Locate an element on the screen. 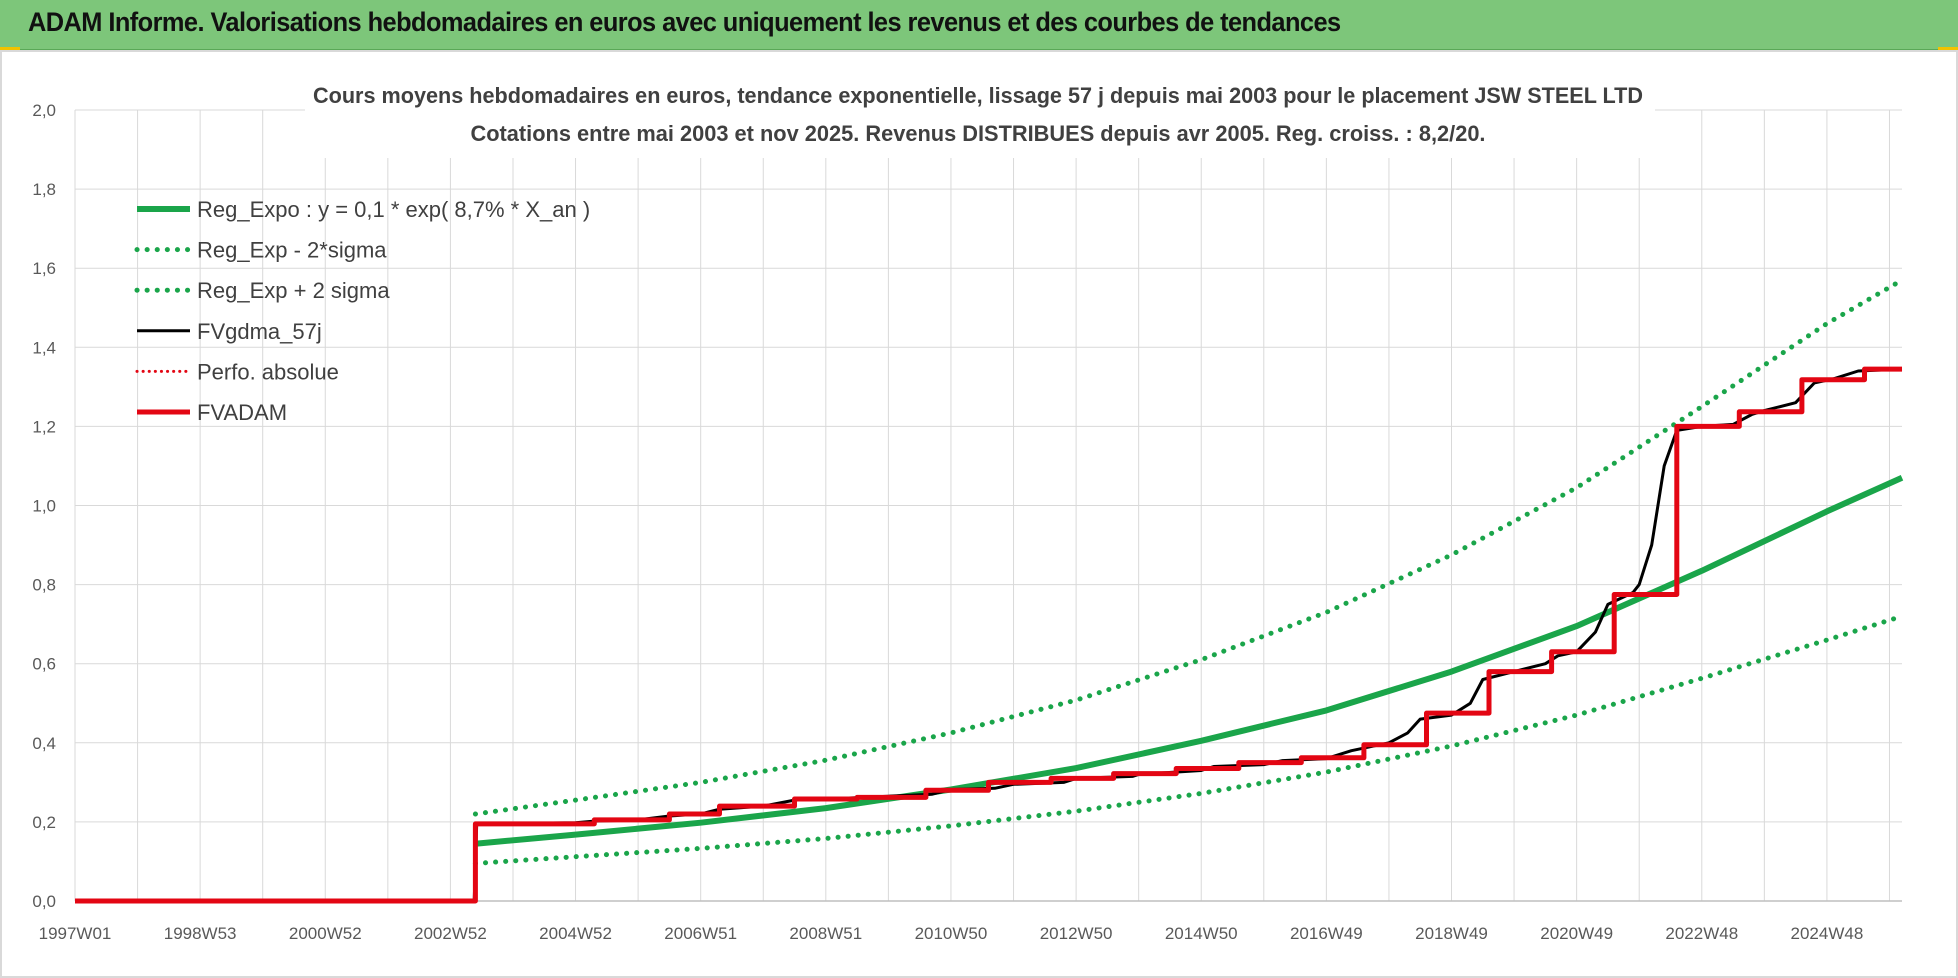 The width and height of the screenshot is (1958, 978). legend-entry: FVADAM is located at coordinates (242, 412).